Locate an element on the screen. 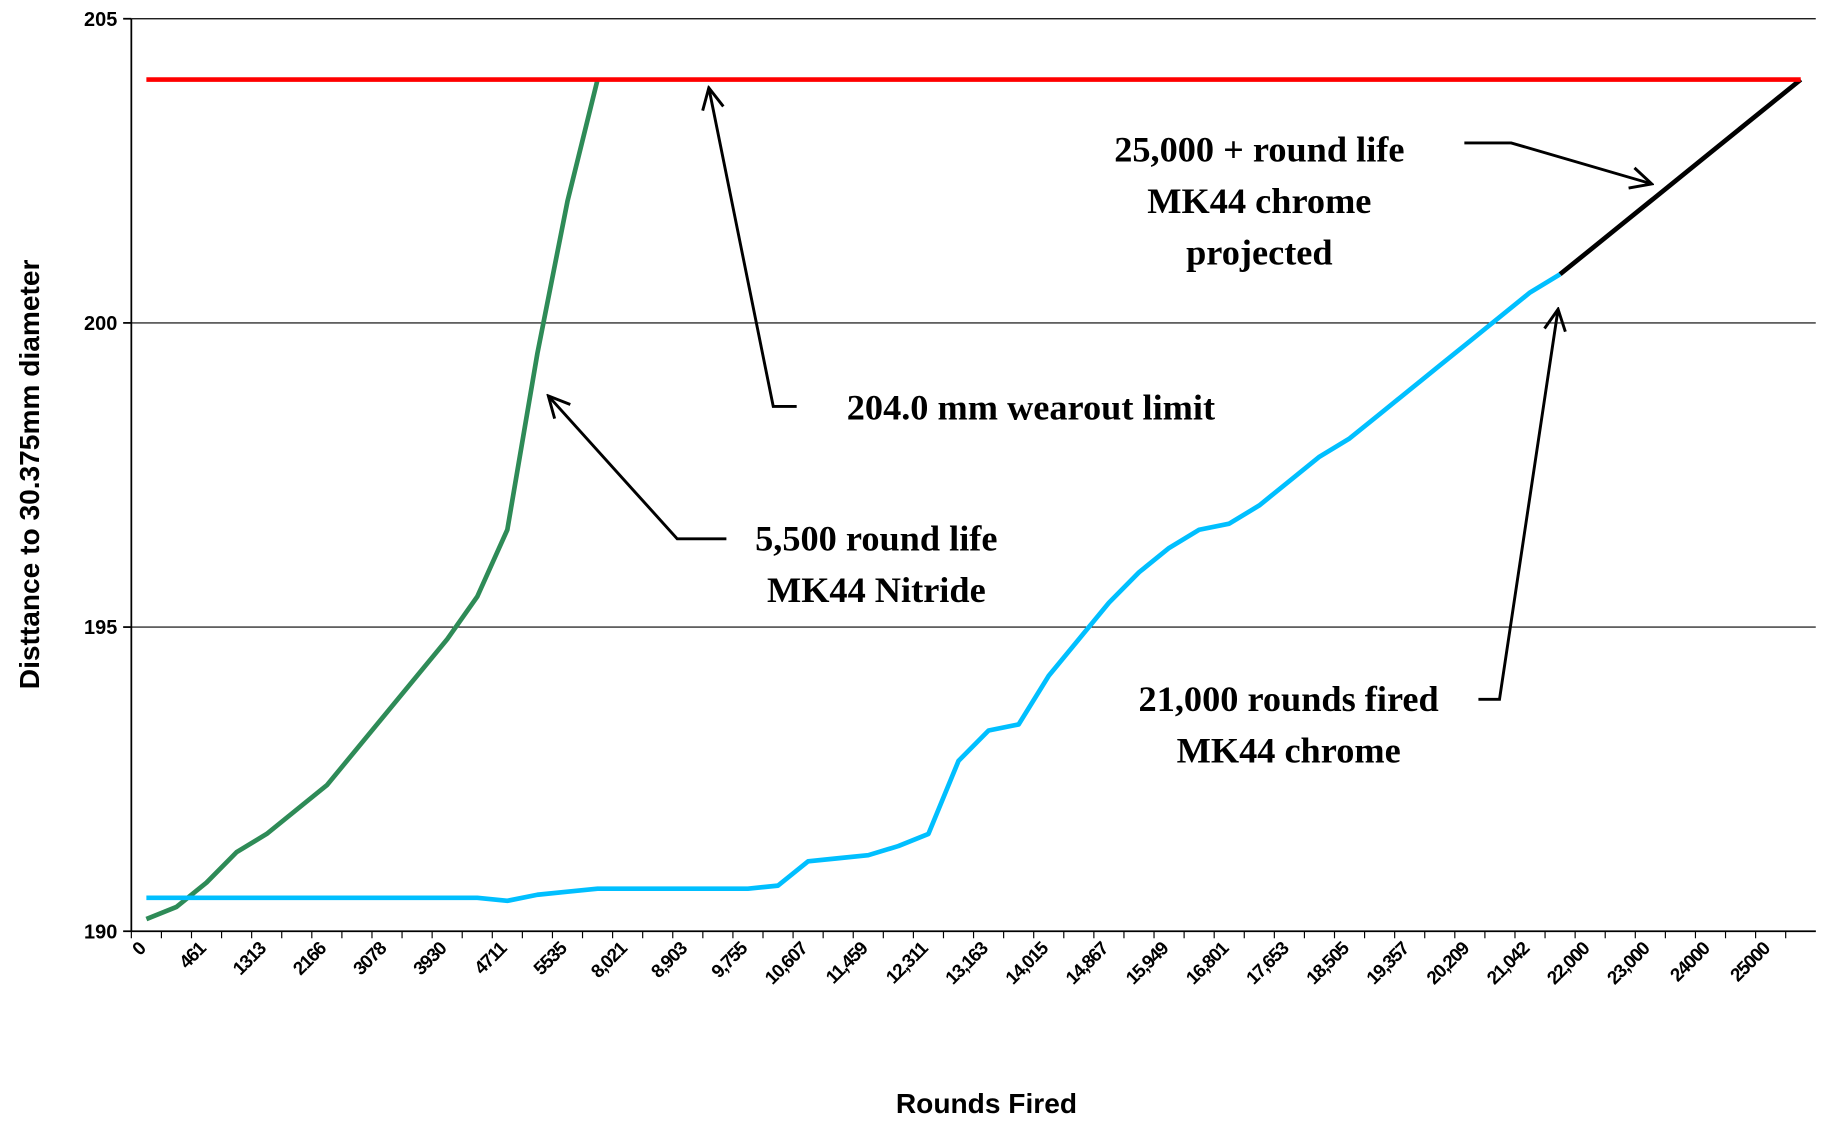 This screenshot has height=1121, width=1837. x-tick-label: 14,867 is located at coordinates (1086, 962).